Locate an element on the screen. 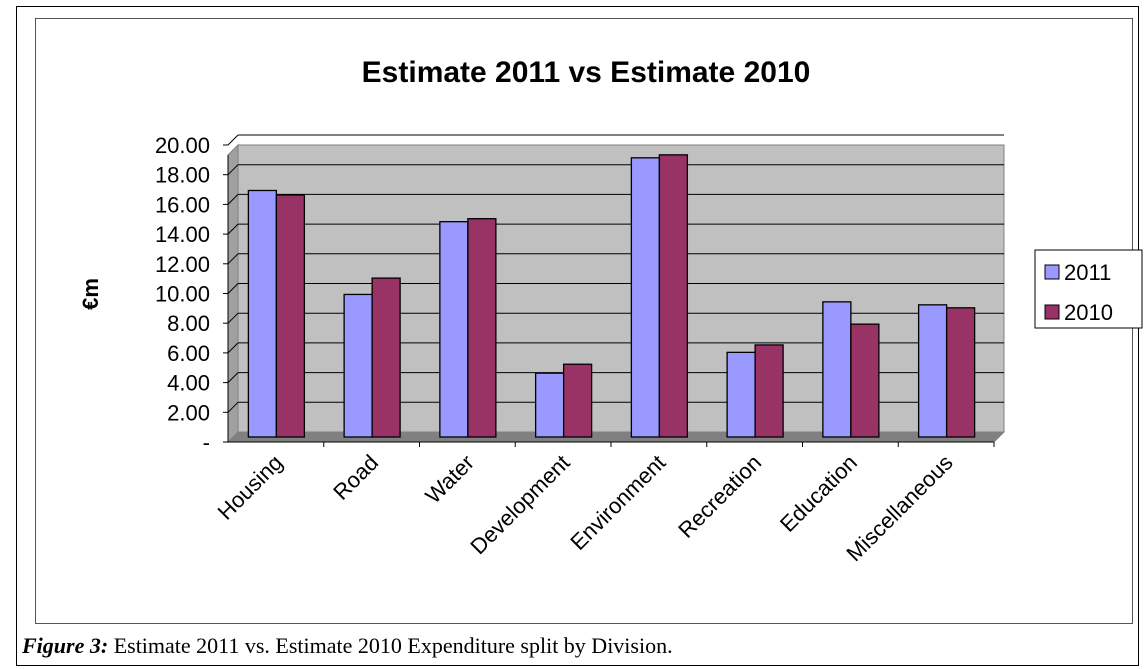  y-tick-label: 8.00 is located at coordinates (188, 323).